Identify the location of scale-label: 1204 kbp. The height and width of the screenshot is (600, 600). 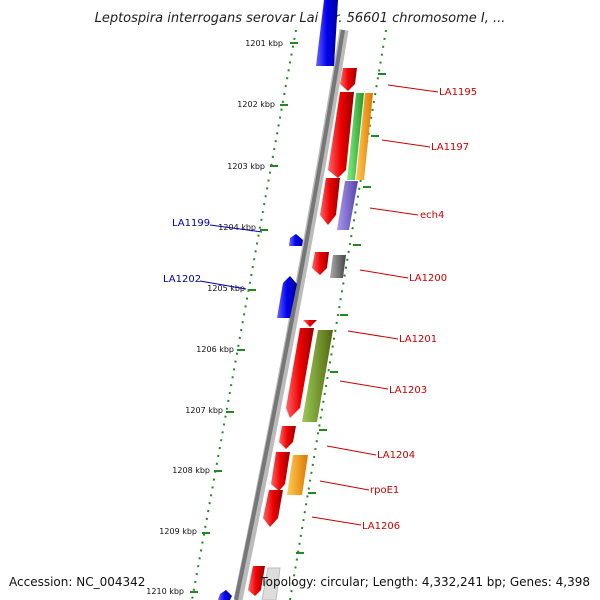
(237, 227).